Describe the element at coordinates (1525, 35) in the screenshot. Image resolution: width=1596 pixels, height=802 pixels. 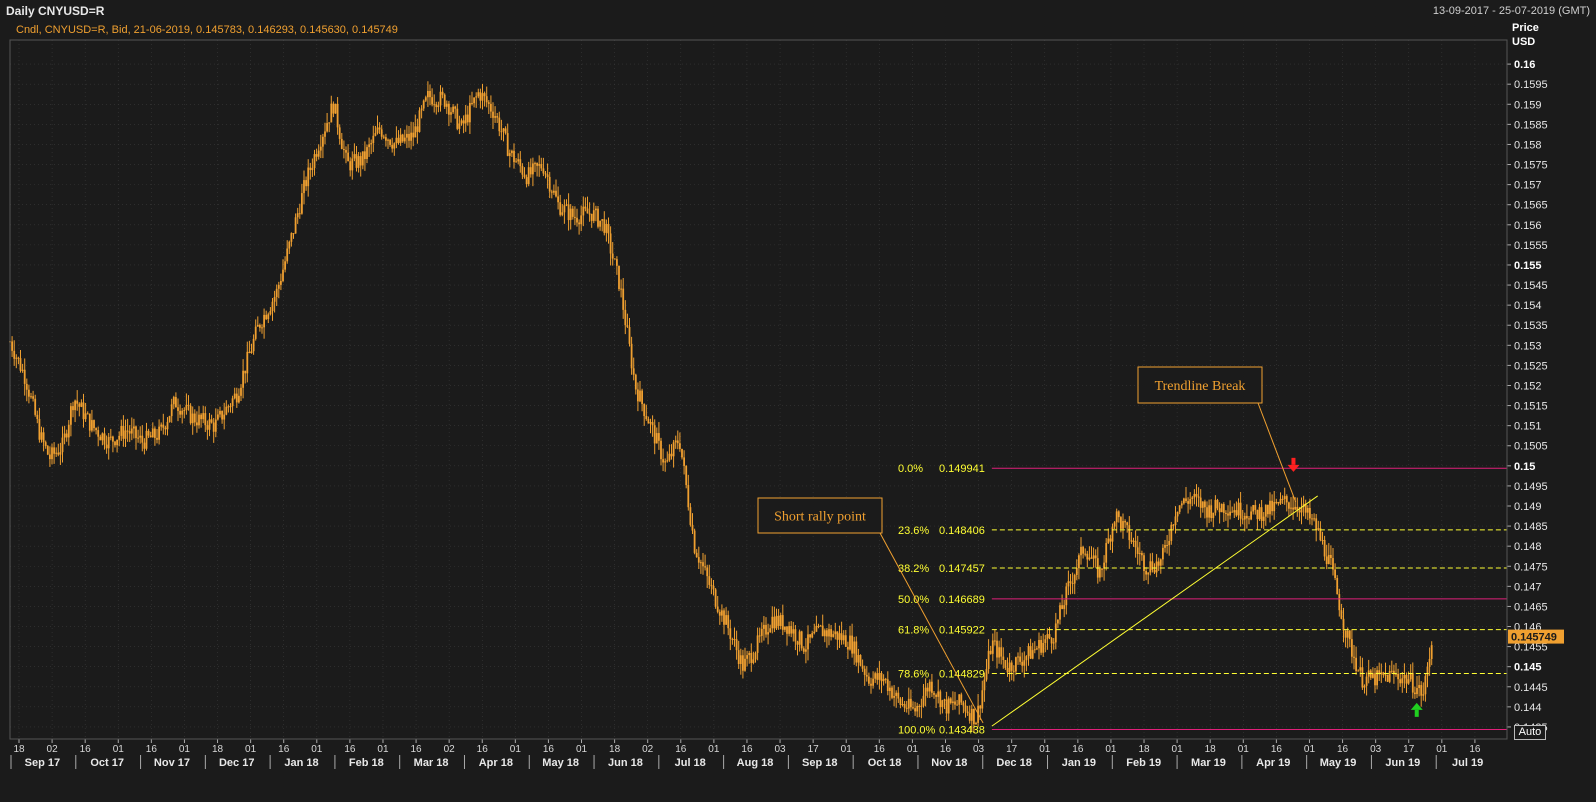
I see `price-axis-title: Price USD` at that location.